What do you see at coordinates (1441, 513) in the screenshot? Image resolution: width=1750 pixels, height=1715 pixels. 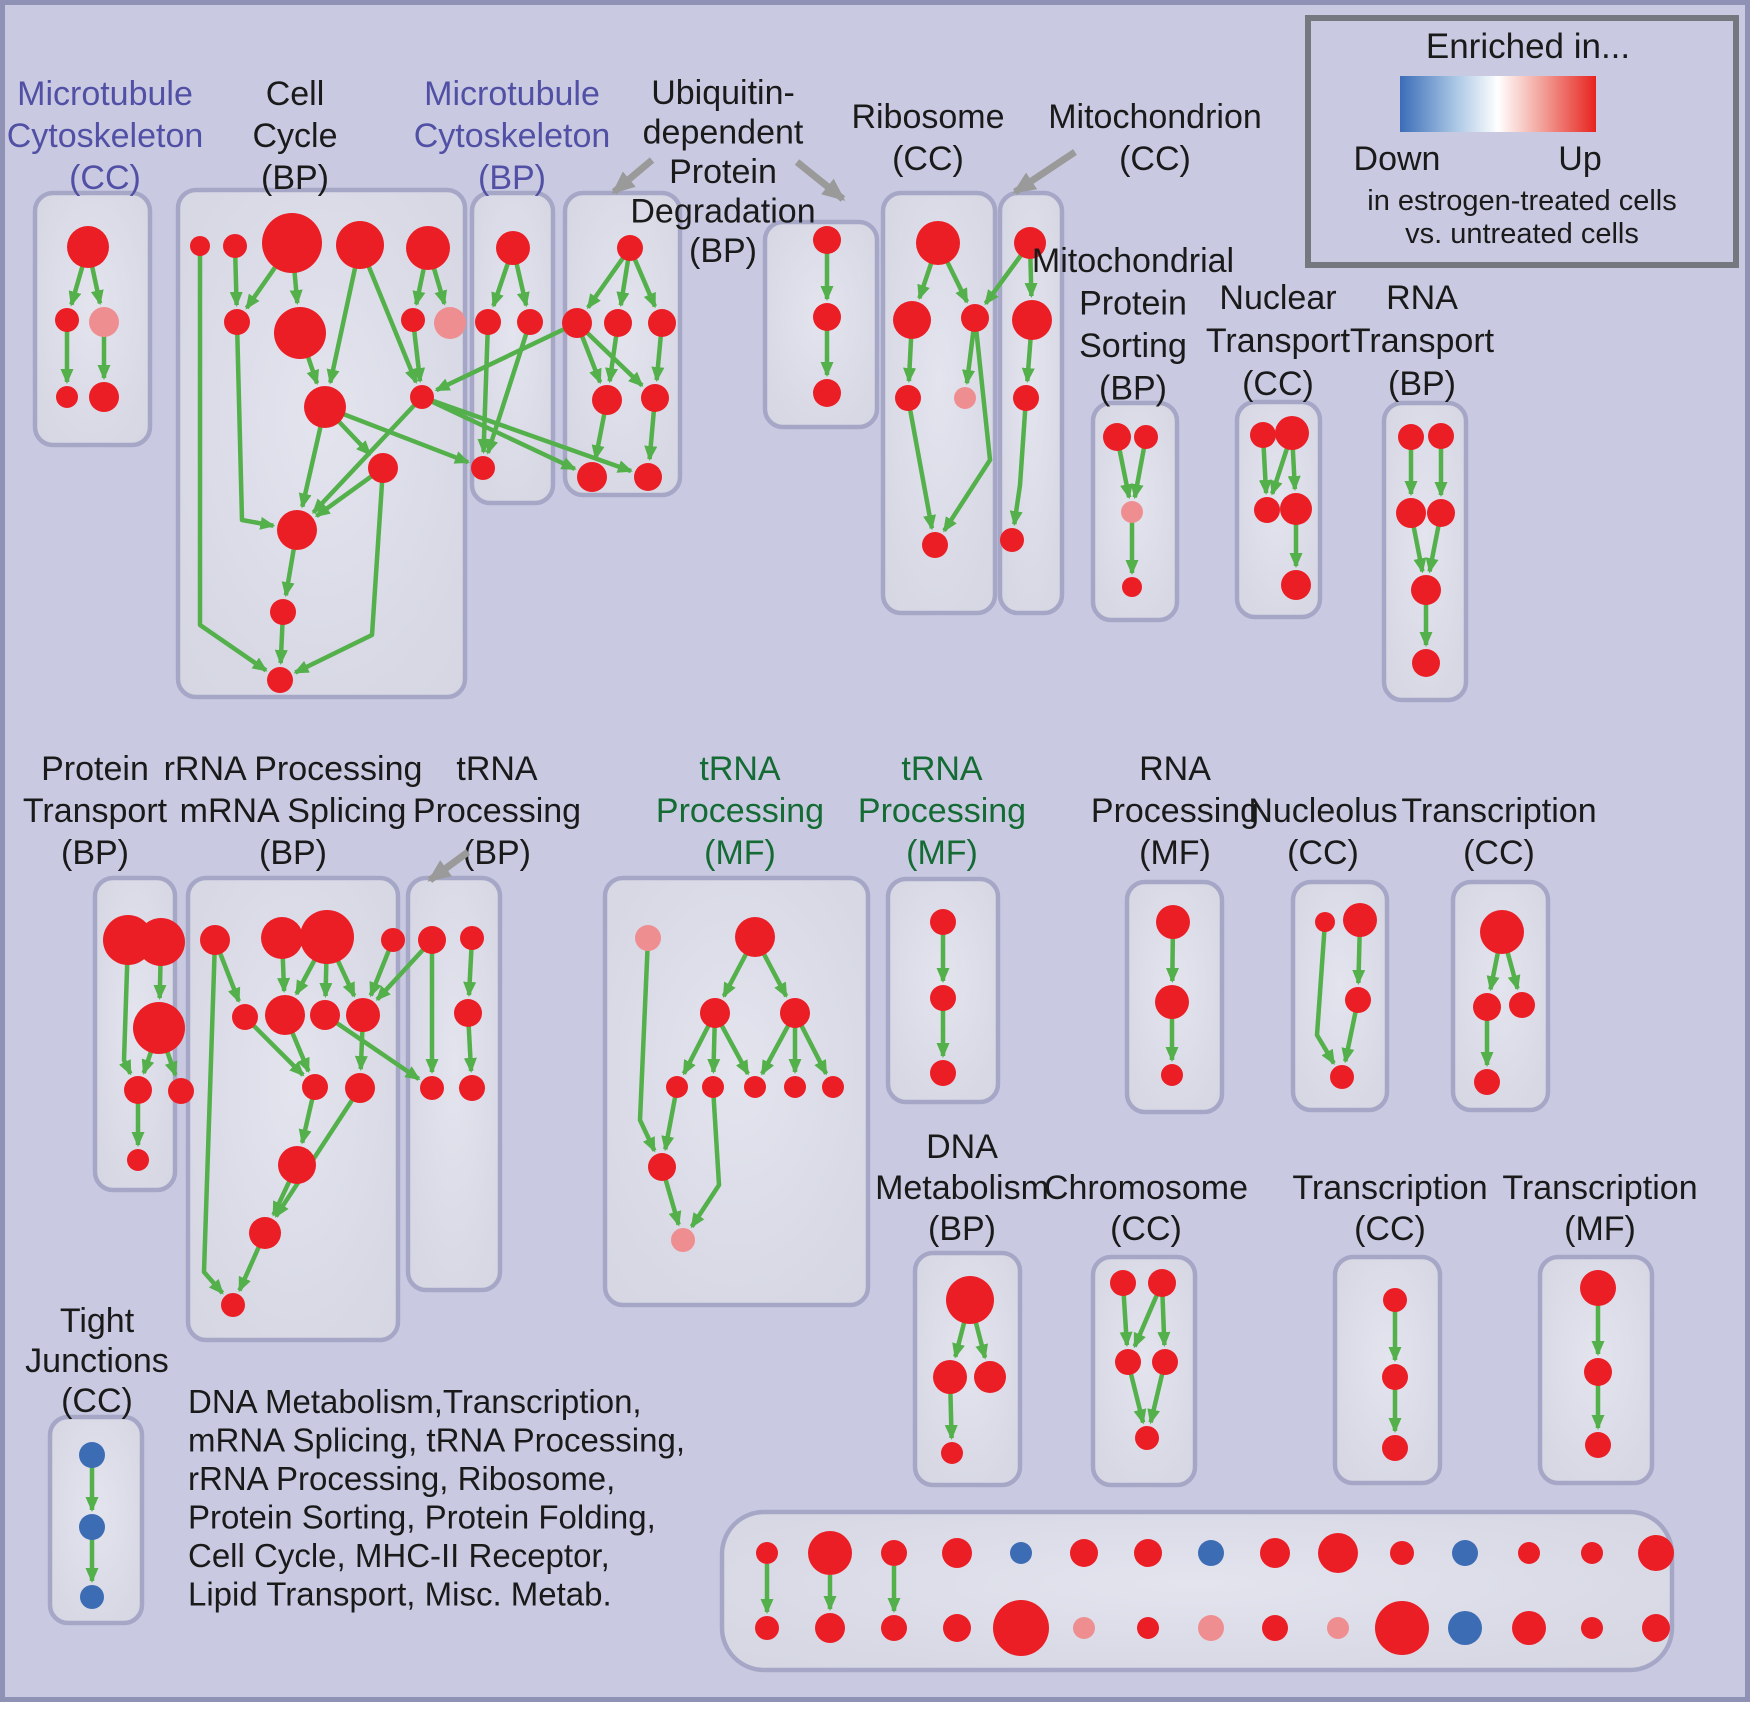 I see `node-rna-transport-q4` at bounding box center [1441, 513].